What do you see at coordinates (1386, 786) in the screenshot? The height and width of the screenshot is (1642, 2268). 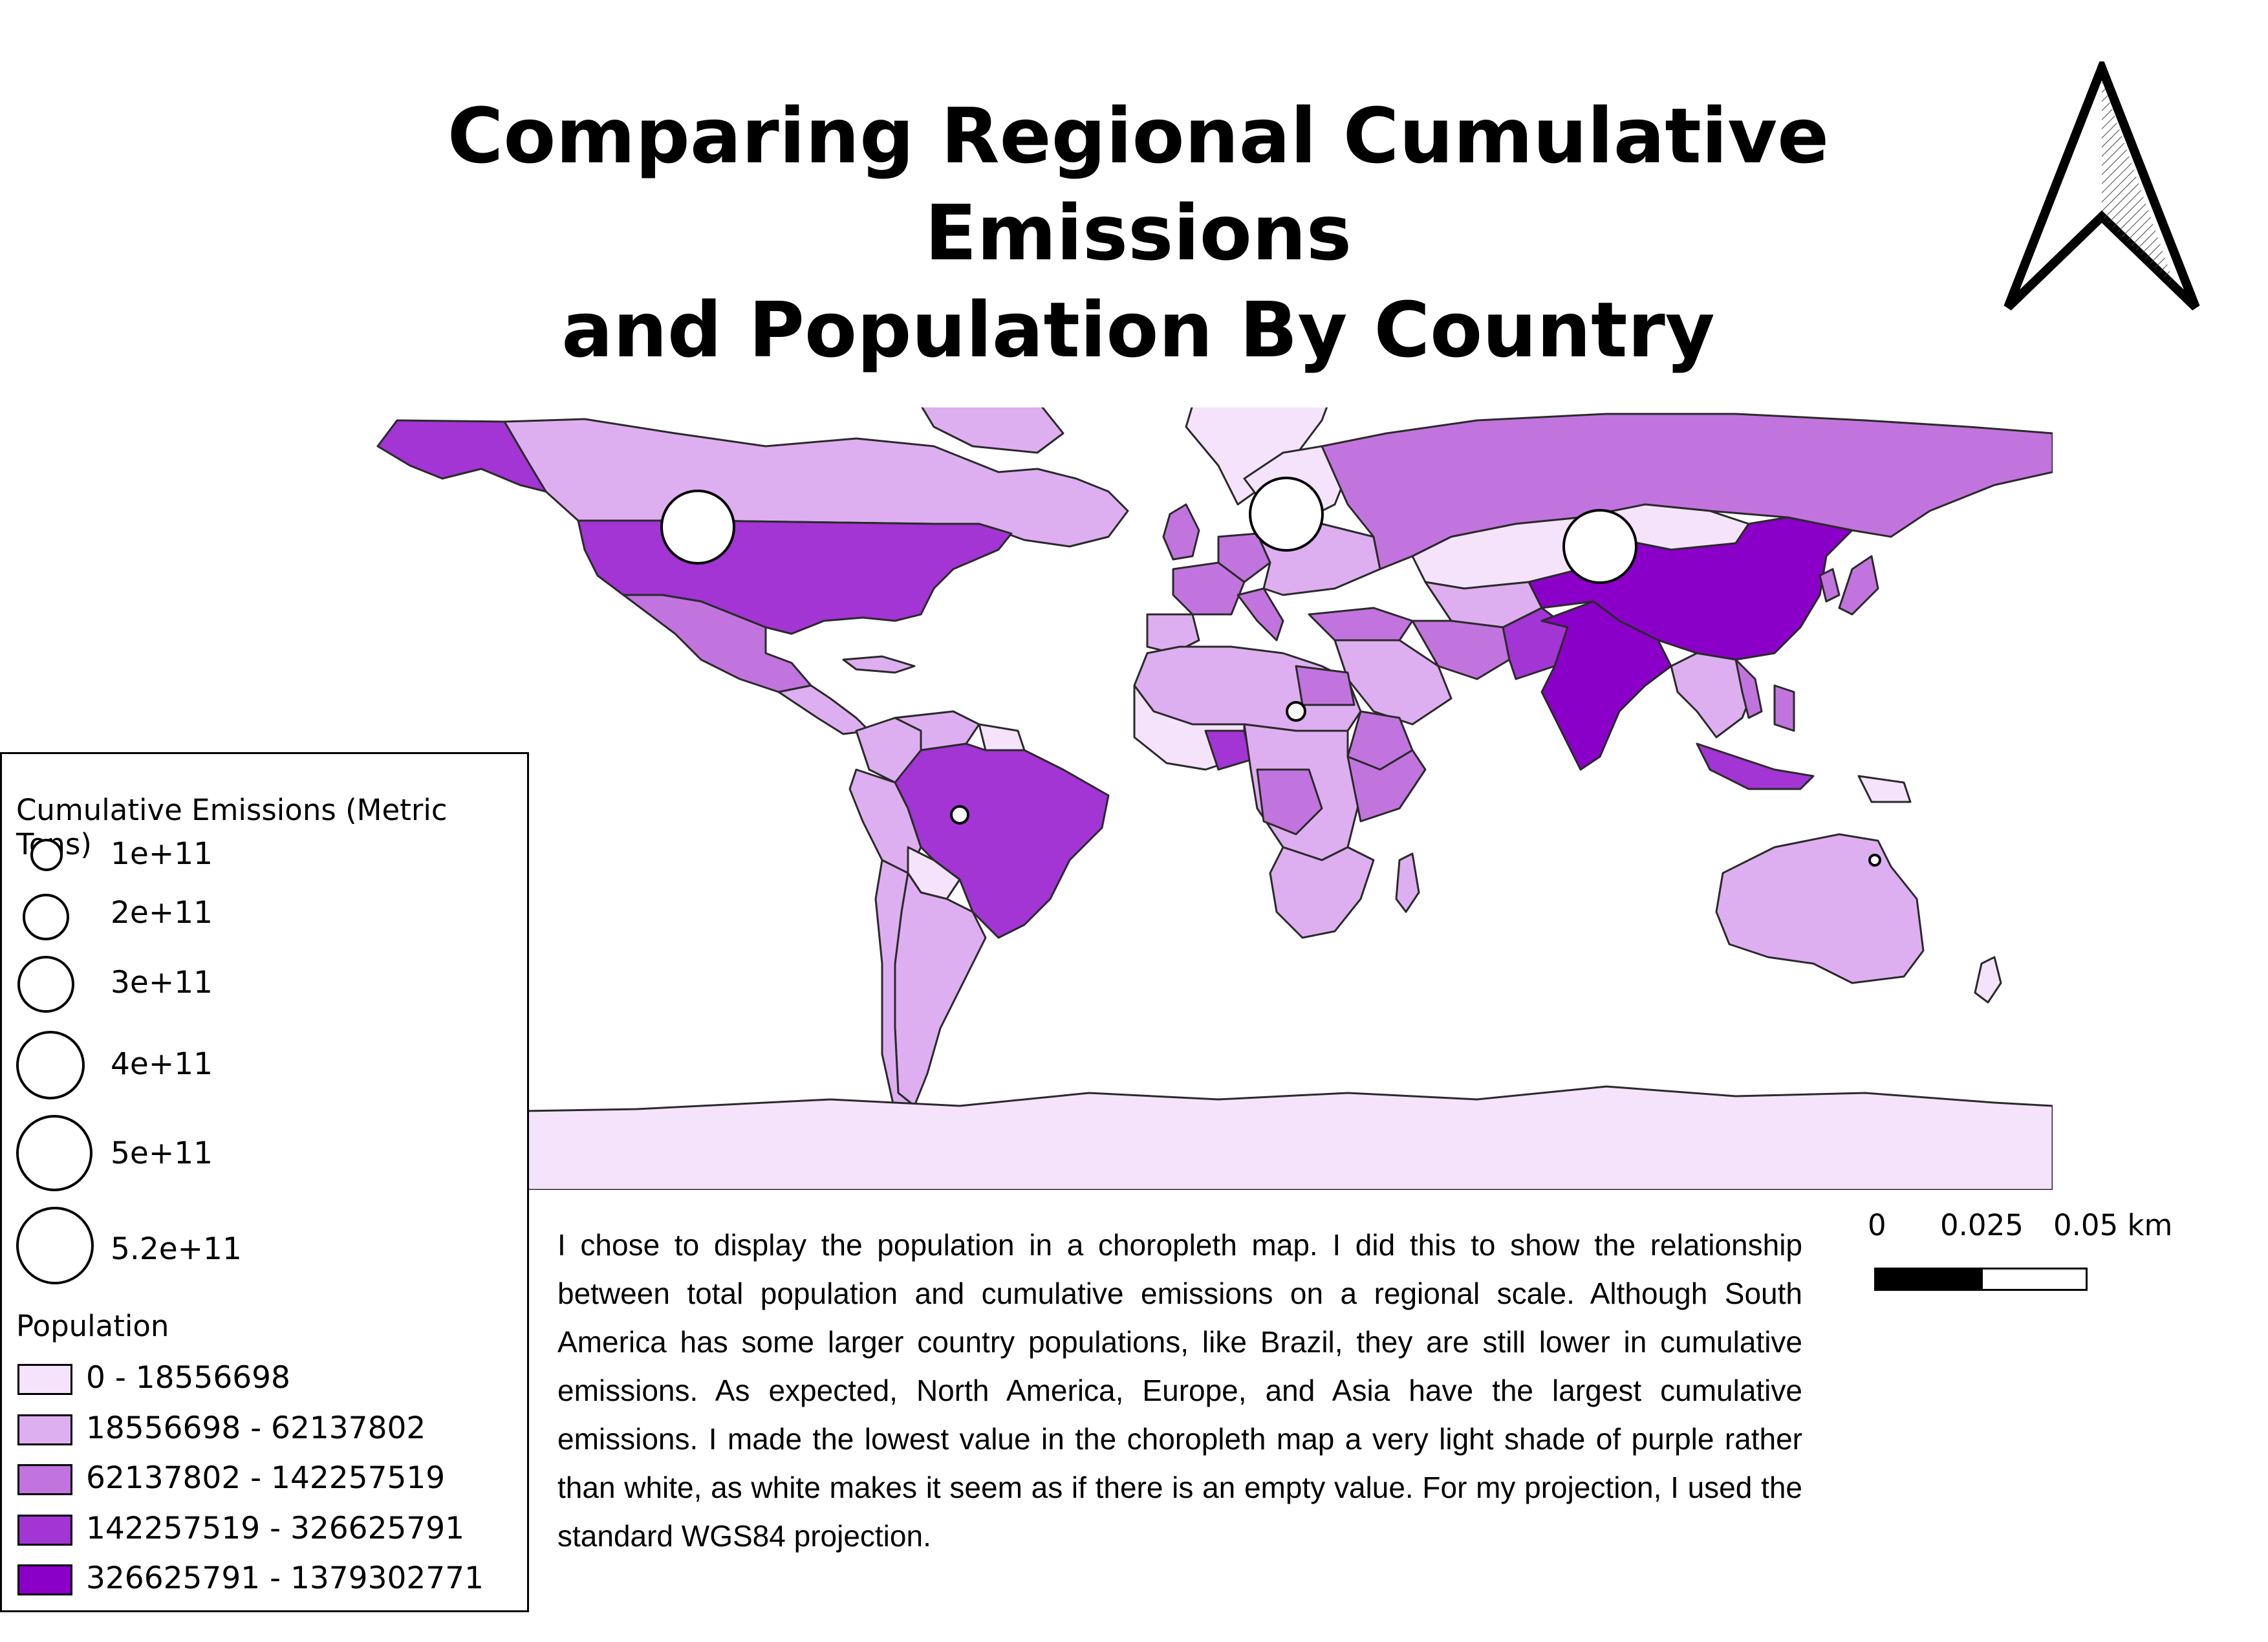 I see `region-east-africa` at bounding box center [1386, 786].